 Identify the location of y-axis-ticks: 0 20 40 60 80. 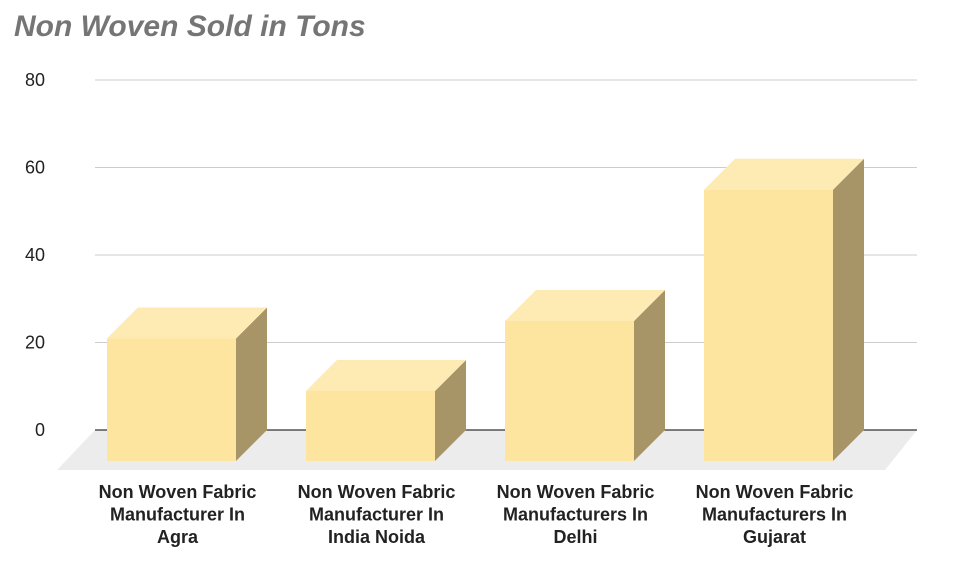
(35, 255).